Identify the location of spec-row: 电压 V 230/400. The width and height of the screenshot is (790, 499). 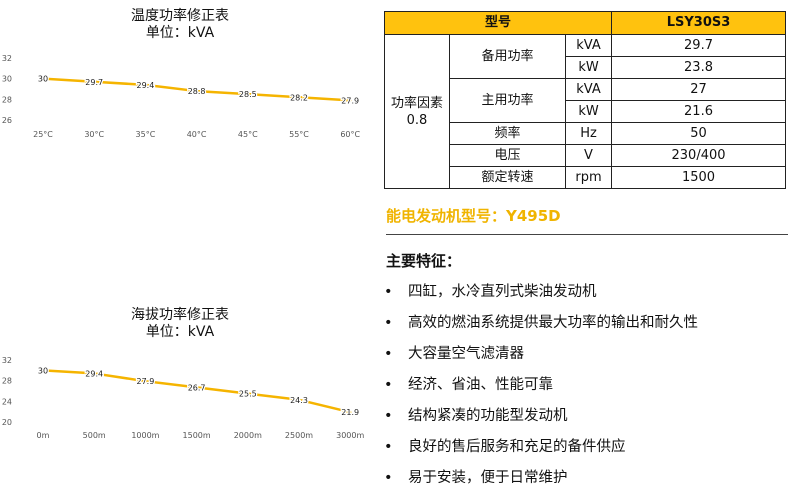
(585, 155).